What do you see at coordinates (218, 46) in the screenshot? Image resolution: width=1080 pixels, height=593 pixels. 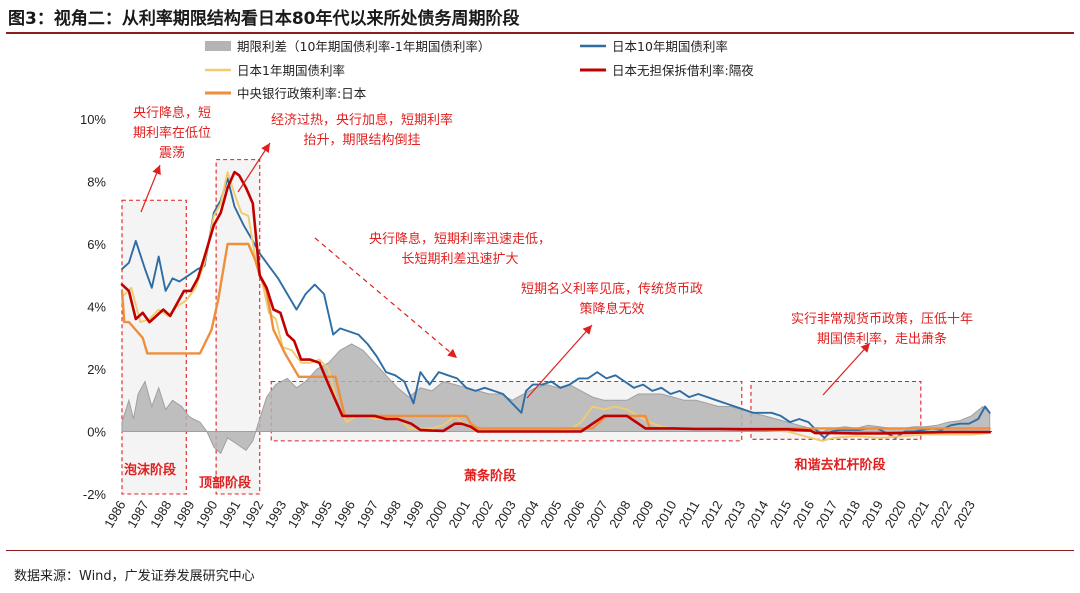 I see `legend-swatch-spread` at bounding box center [218, 46].